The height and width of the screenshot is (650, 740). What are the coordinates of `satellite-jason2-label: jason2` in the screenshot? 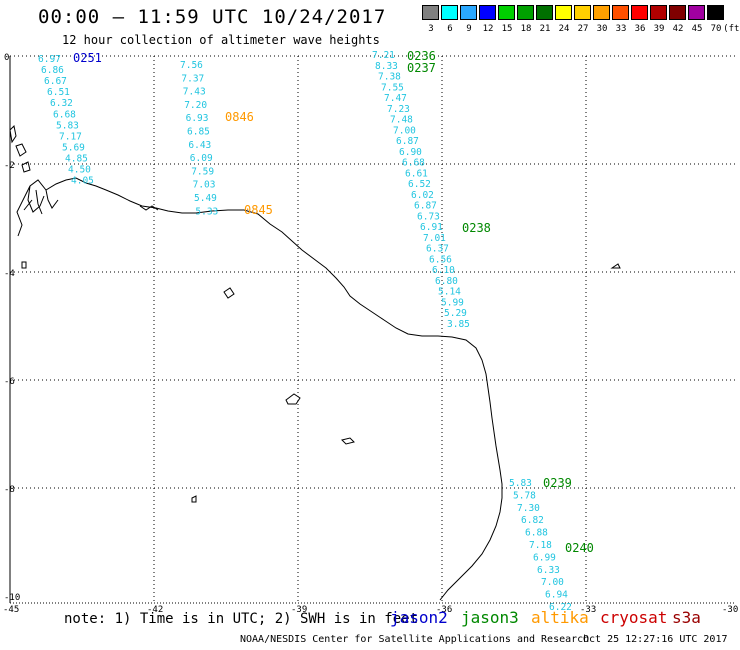 It's located at (419, 617).